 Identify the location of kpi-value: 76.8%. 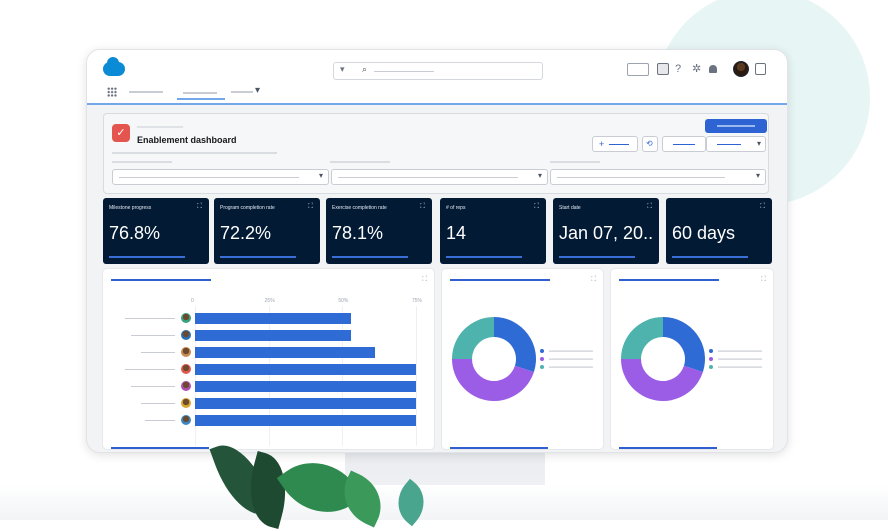
(135, 233).